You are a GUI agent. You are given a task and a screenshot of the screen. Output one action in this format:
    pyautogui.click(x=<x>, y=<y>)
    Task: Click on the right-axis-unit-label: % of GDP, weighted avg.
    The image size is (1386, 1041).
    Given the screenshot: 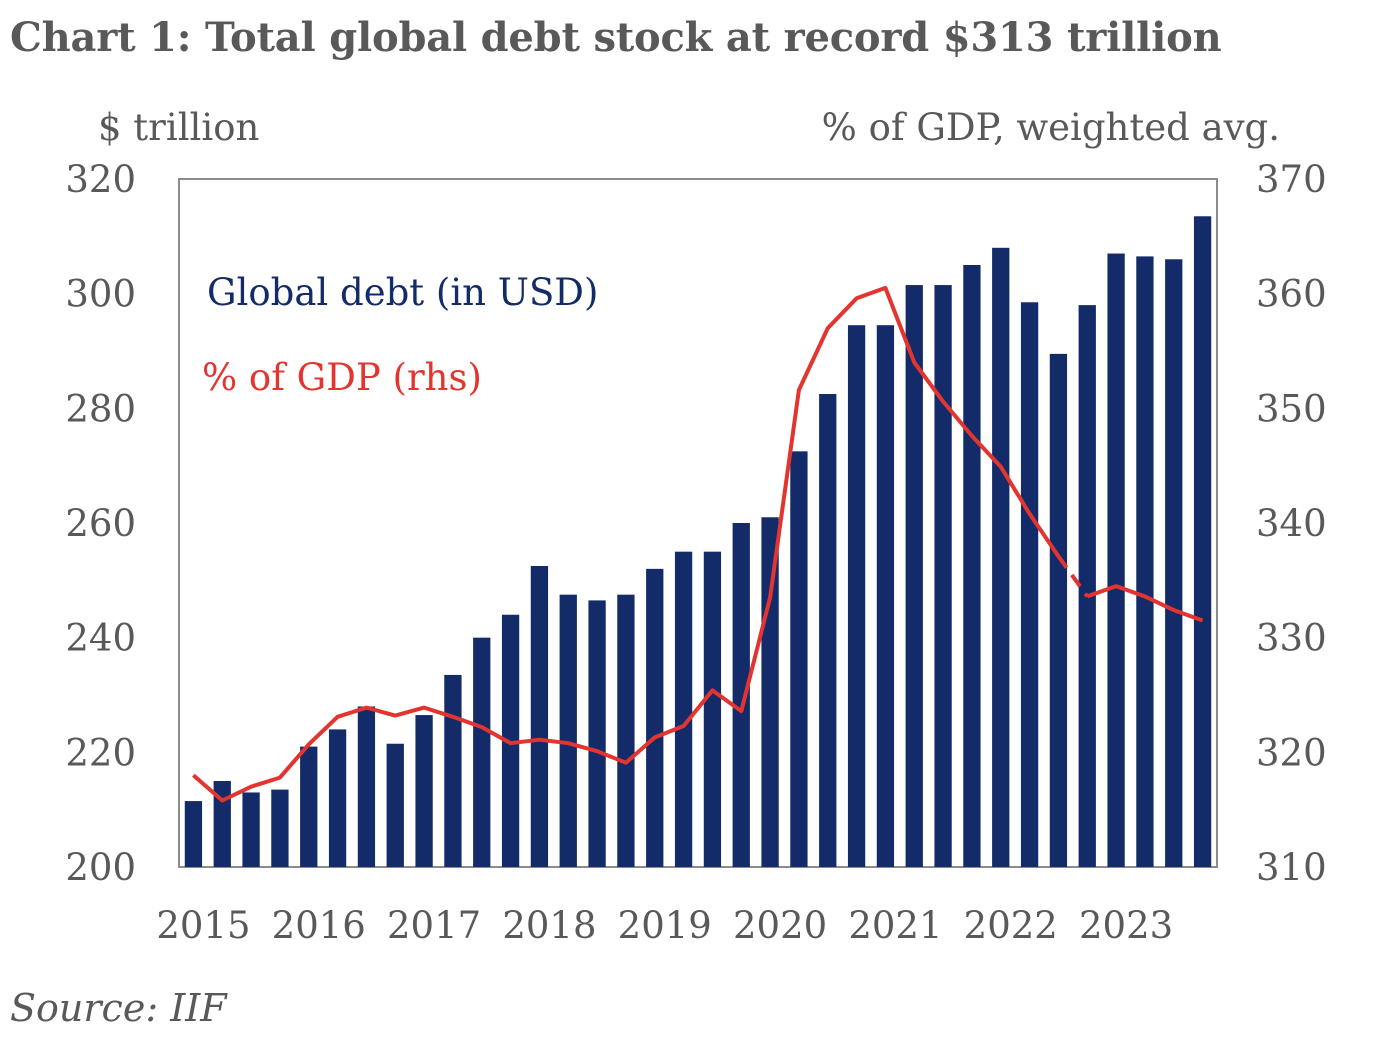 What is the action you would take?
    pyautogui.click(x=1050, y=127)
    